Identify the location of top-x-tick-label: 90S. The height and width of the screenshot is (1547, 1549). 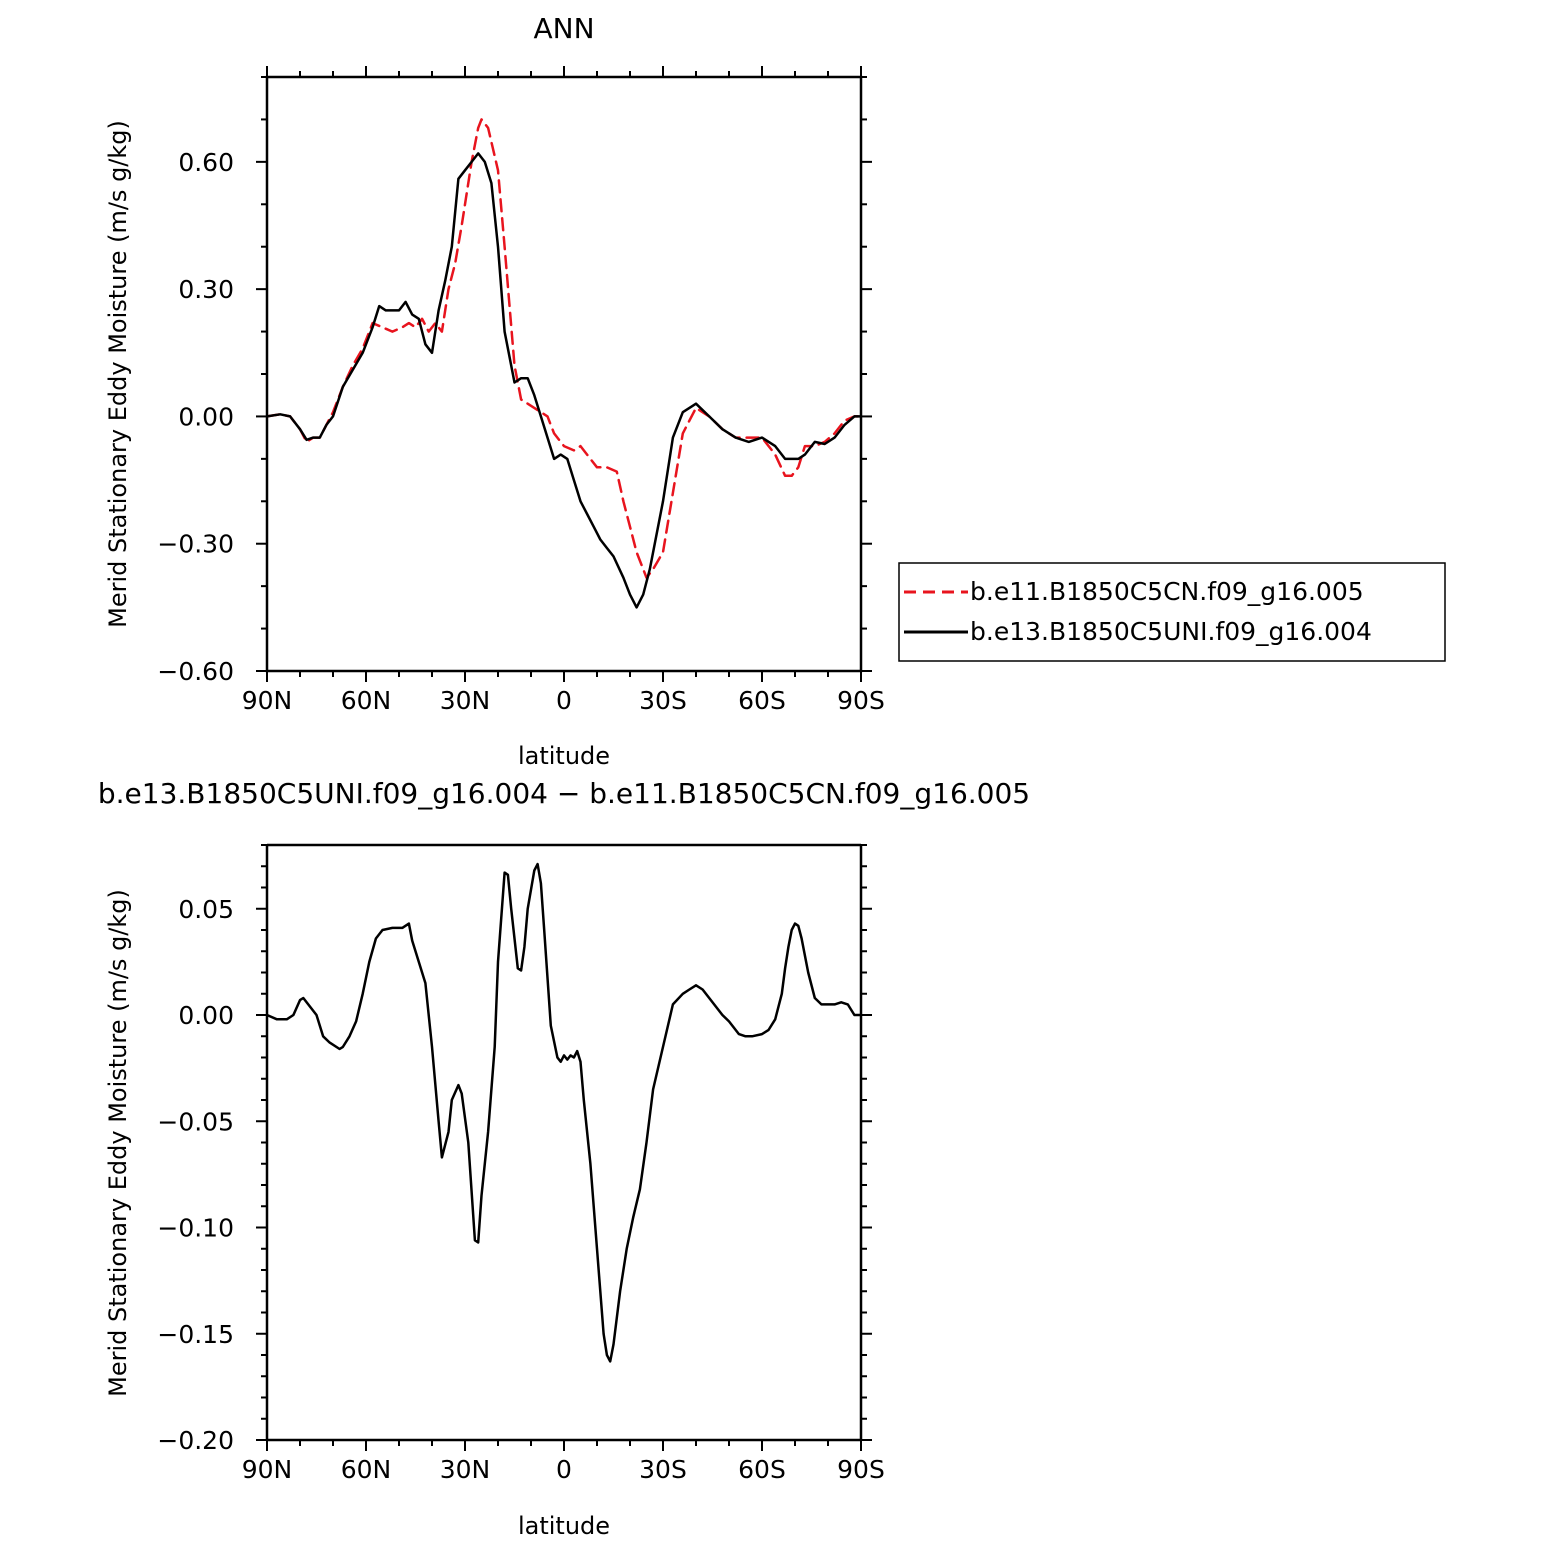
(861, 700).